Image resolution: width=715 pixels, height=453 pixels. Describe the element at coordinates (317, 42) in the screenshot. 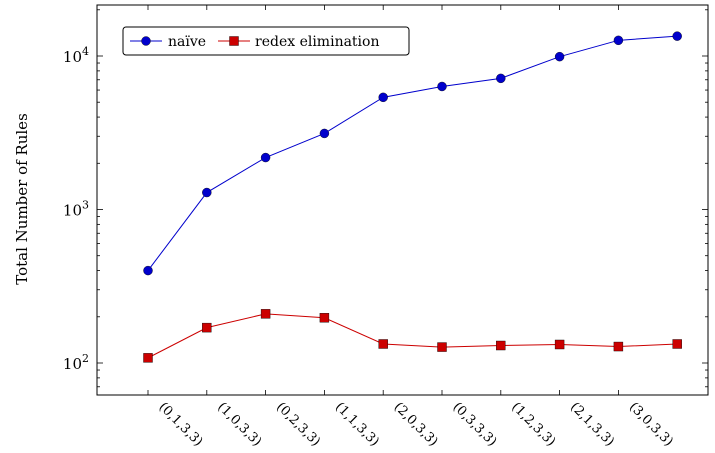

I see `legend-label: redex elimination` at that location.